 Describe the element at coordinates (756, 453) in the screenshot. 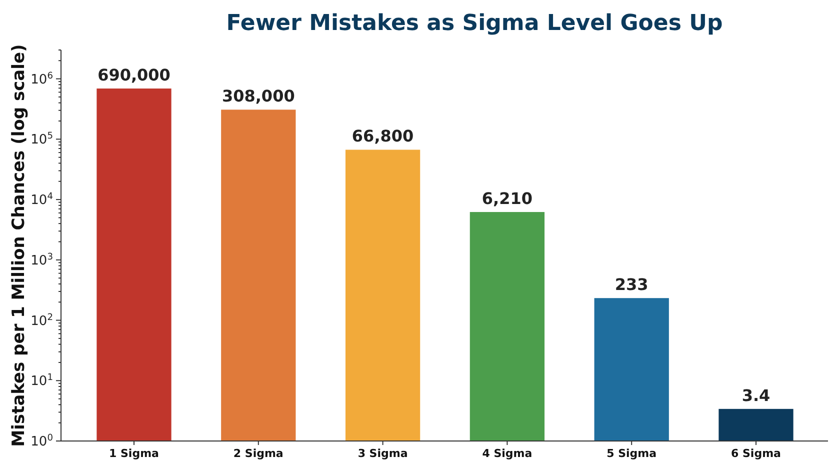

I see `x-tick-label: 6 Sigma` at that location.